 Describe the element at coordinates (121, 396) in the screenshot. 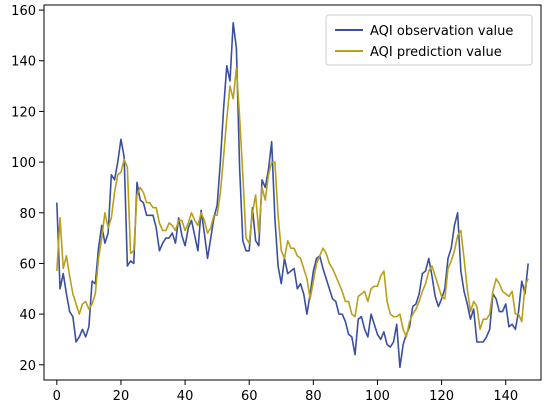

I see `x-tick-label: 20` at that location.